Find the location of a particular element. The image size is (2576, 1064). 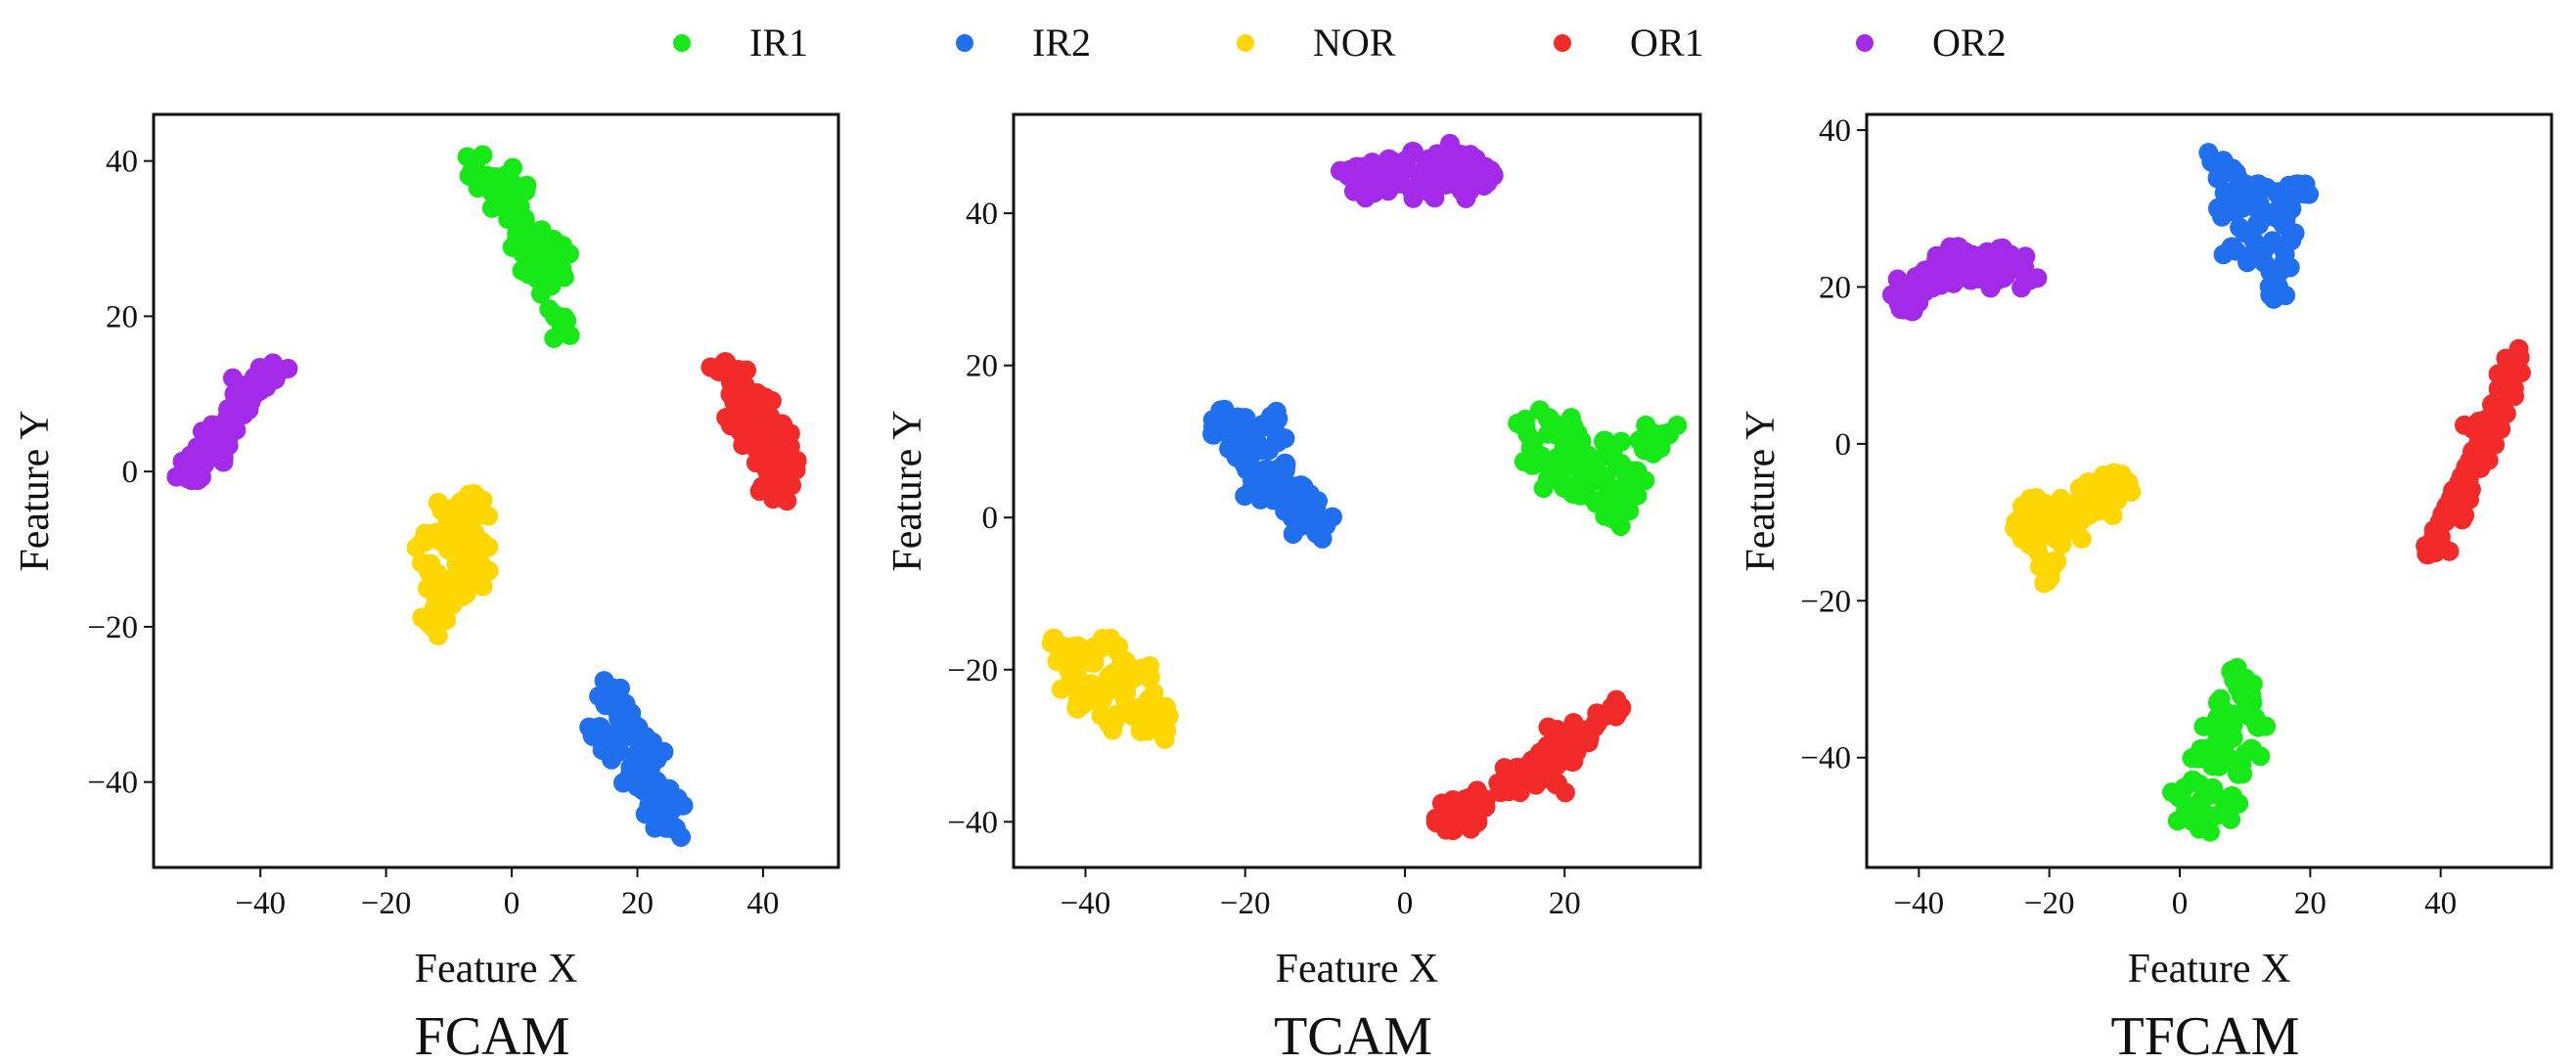

series-ir2 is located at coordinates (636, 759).